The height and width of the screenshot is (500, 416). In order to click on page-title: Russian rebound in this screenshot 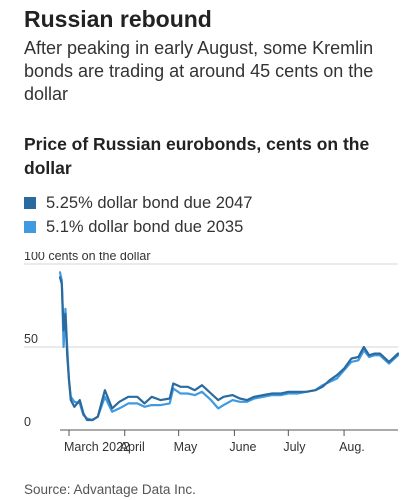, I will do `click(118, 19)`.